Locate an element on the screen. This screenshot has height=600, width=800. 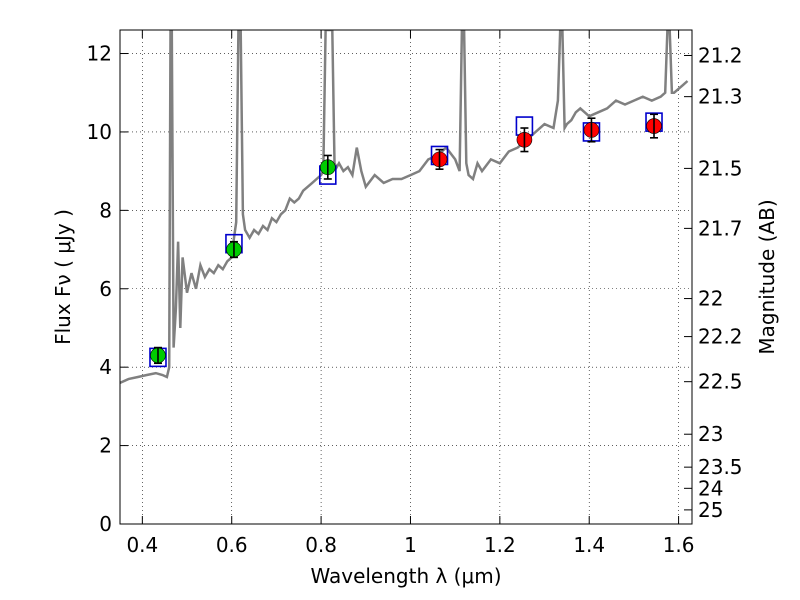
y2-tick-label: 21.7 is located at coordinates (720, 228).